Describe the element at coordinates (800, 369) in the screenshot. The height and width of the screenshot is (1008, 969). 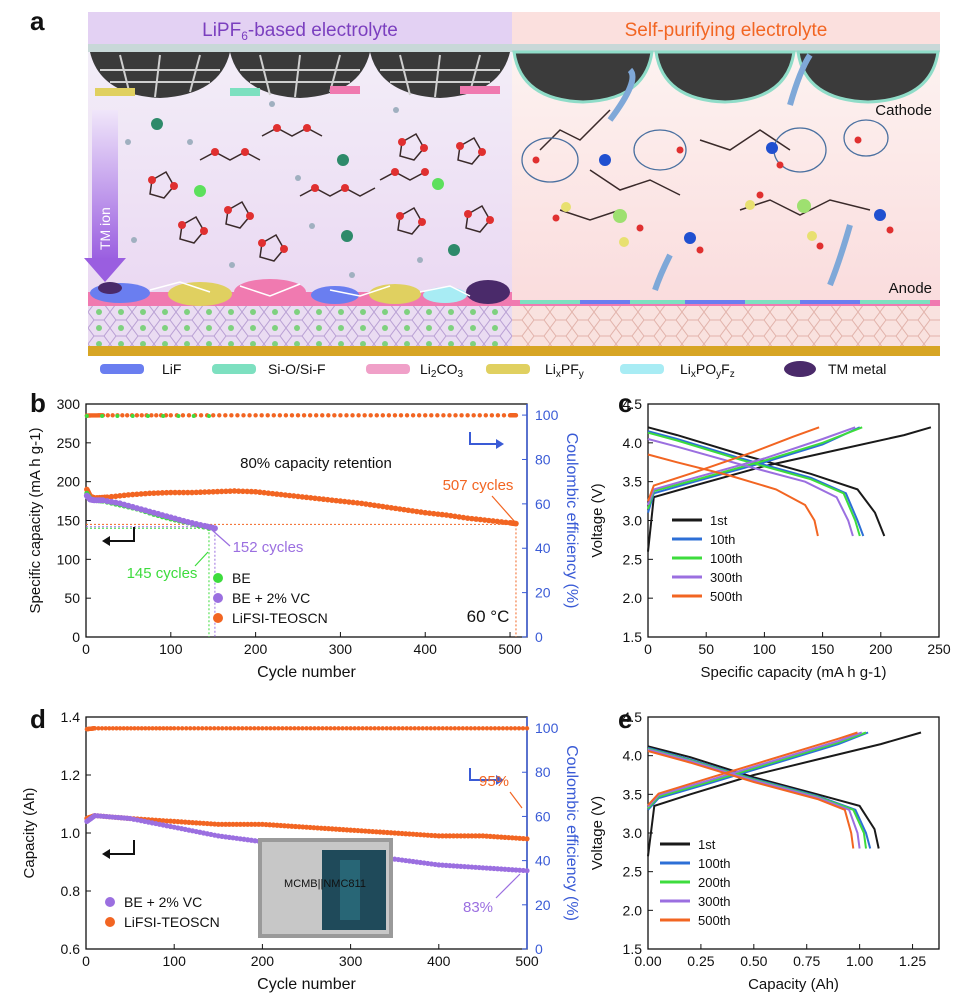
I see `legend-swatch-tm-metal` at that location.